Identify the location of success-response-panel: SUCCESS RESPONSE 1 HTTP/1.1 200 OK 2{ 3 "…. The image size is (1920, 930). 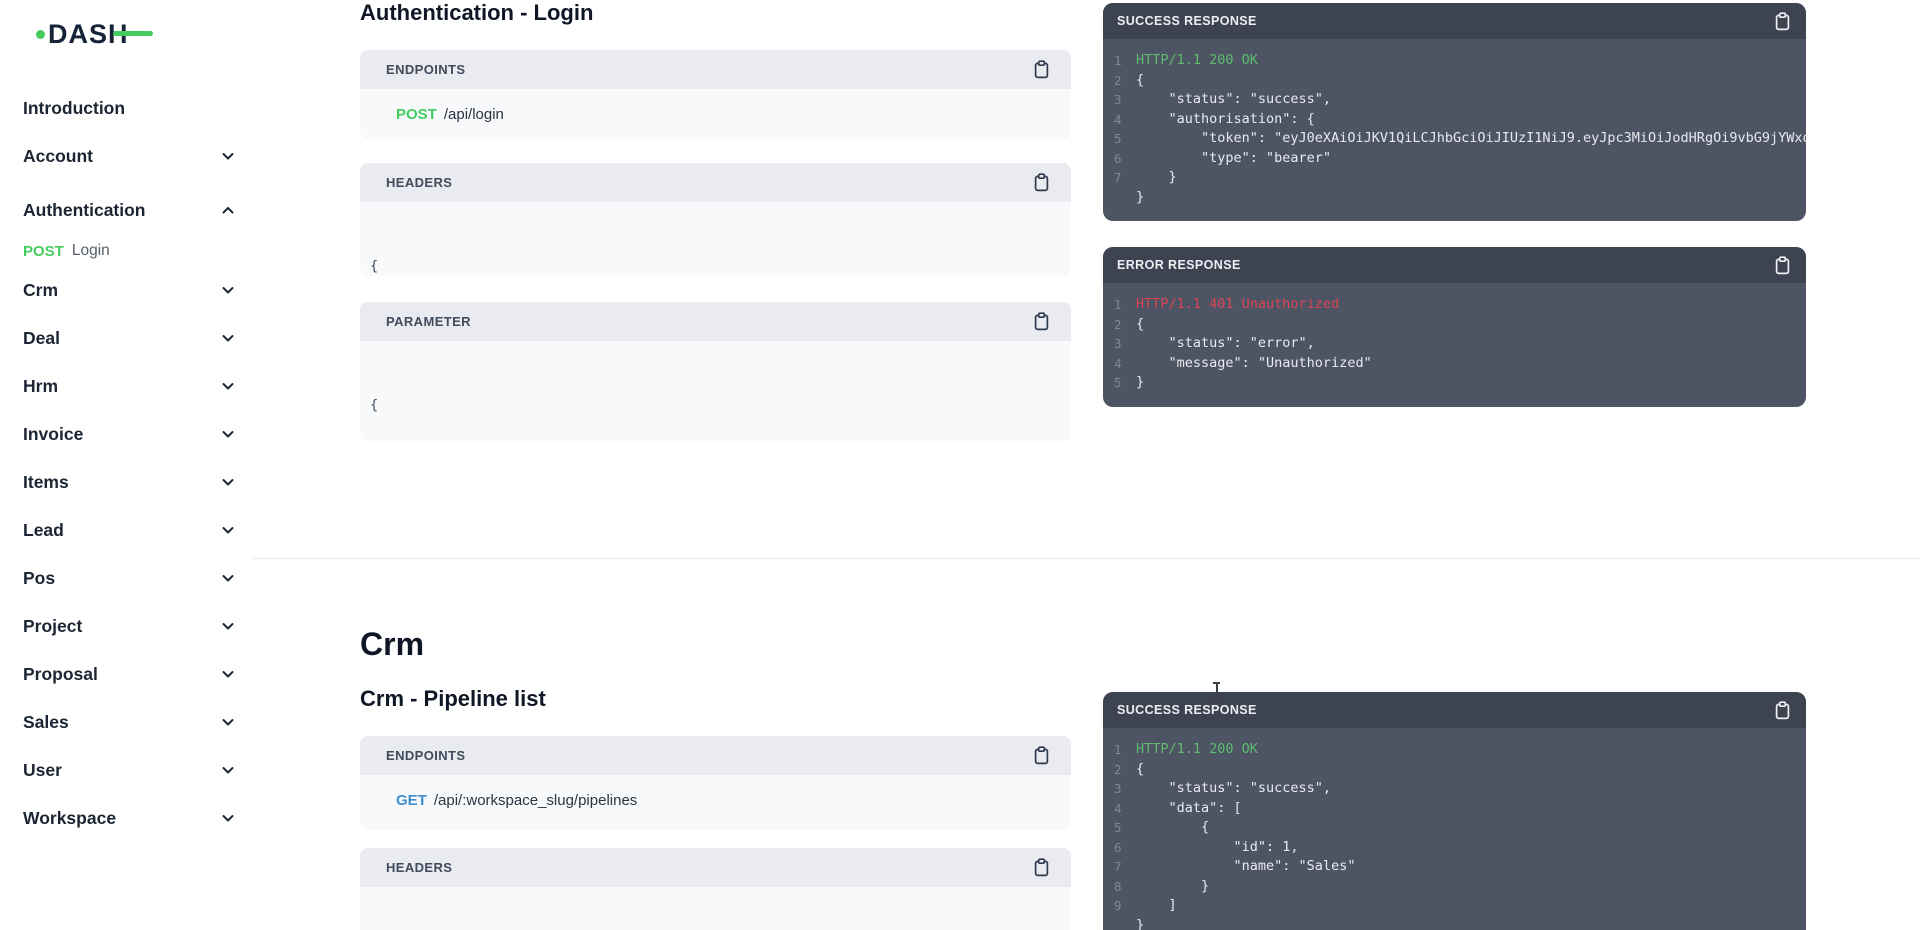
(1454, 112).